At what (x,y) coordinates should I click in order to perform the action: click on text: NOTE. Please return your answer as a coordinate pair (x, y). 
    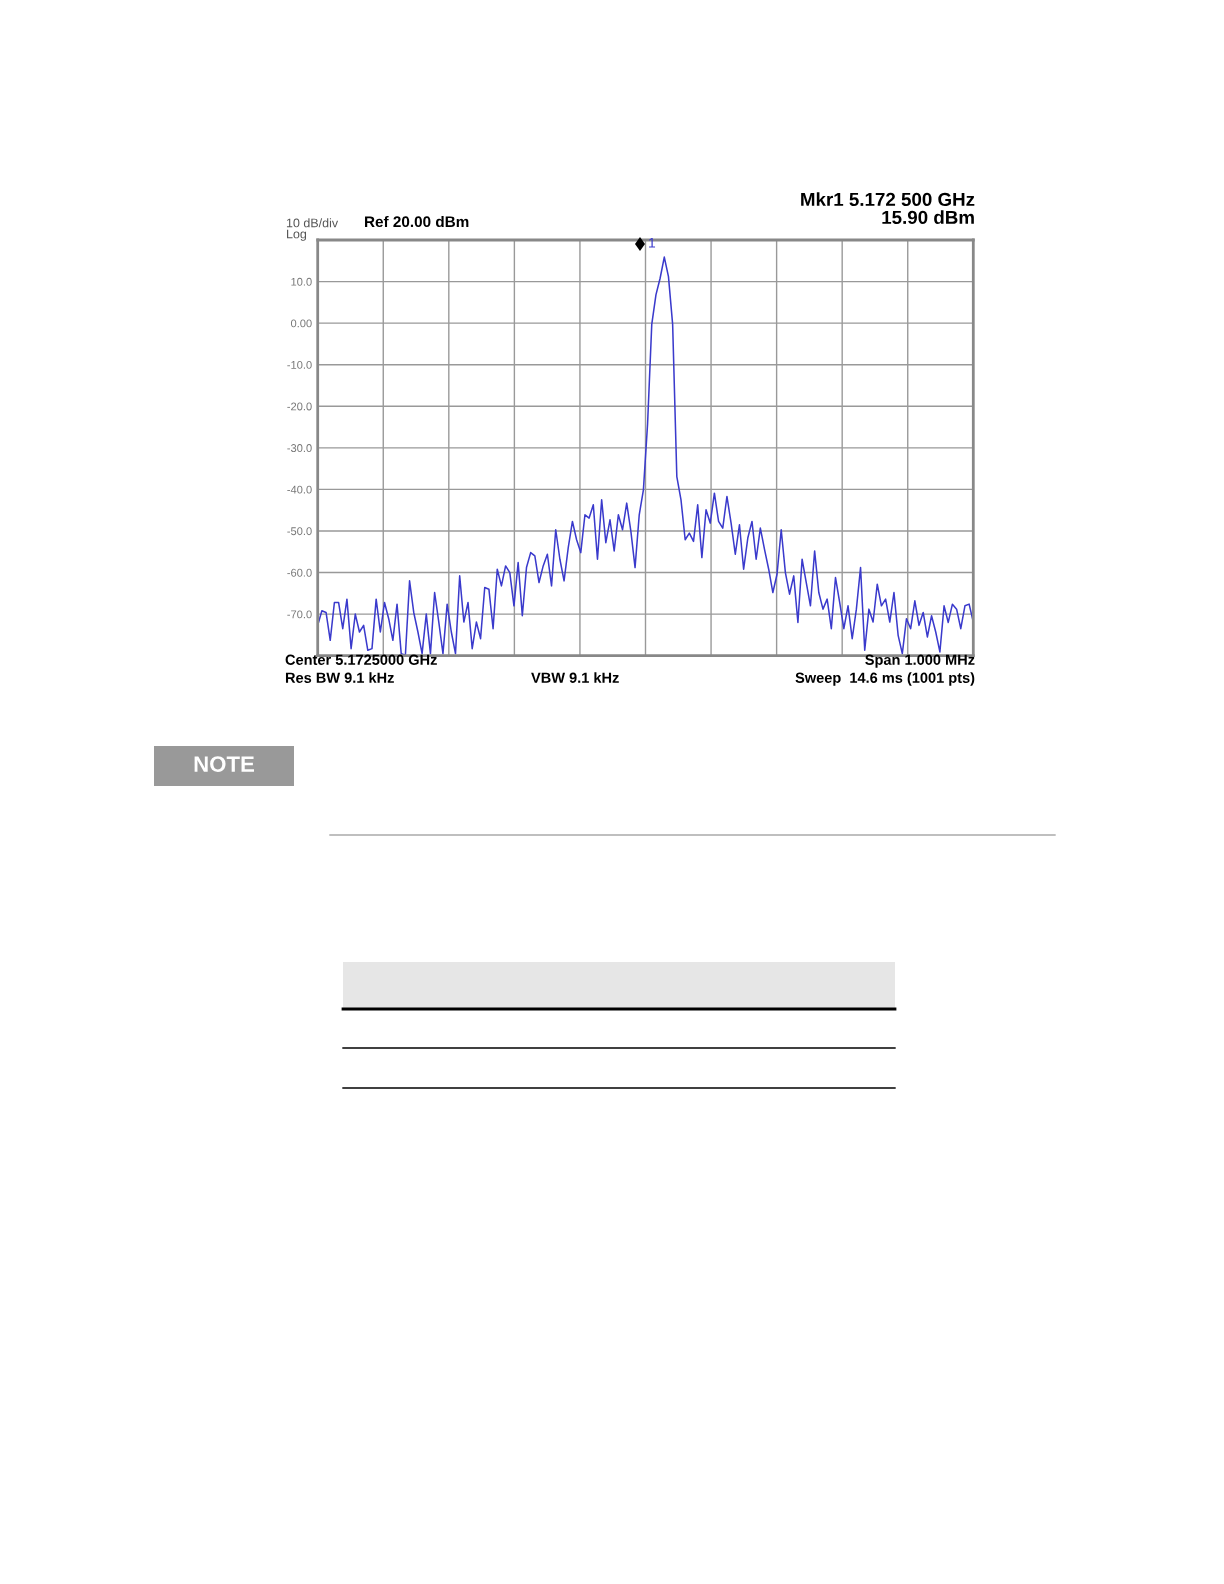
    Looking at the image, I should click on (224, 764).